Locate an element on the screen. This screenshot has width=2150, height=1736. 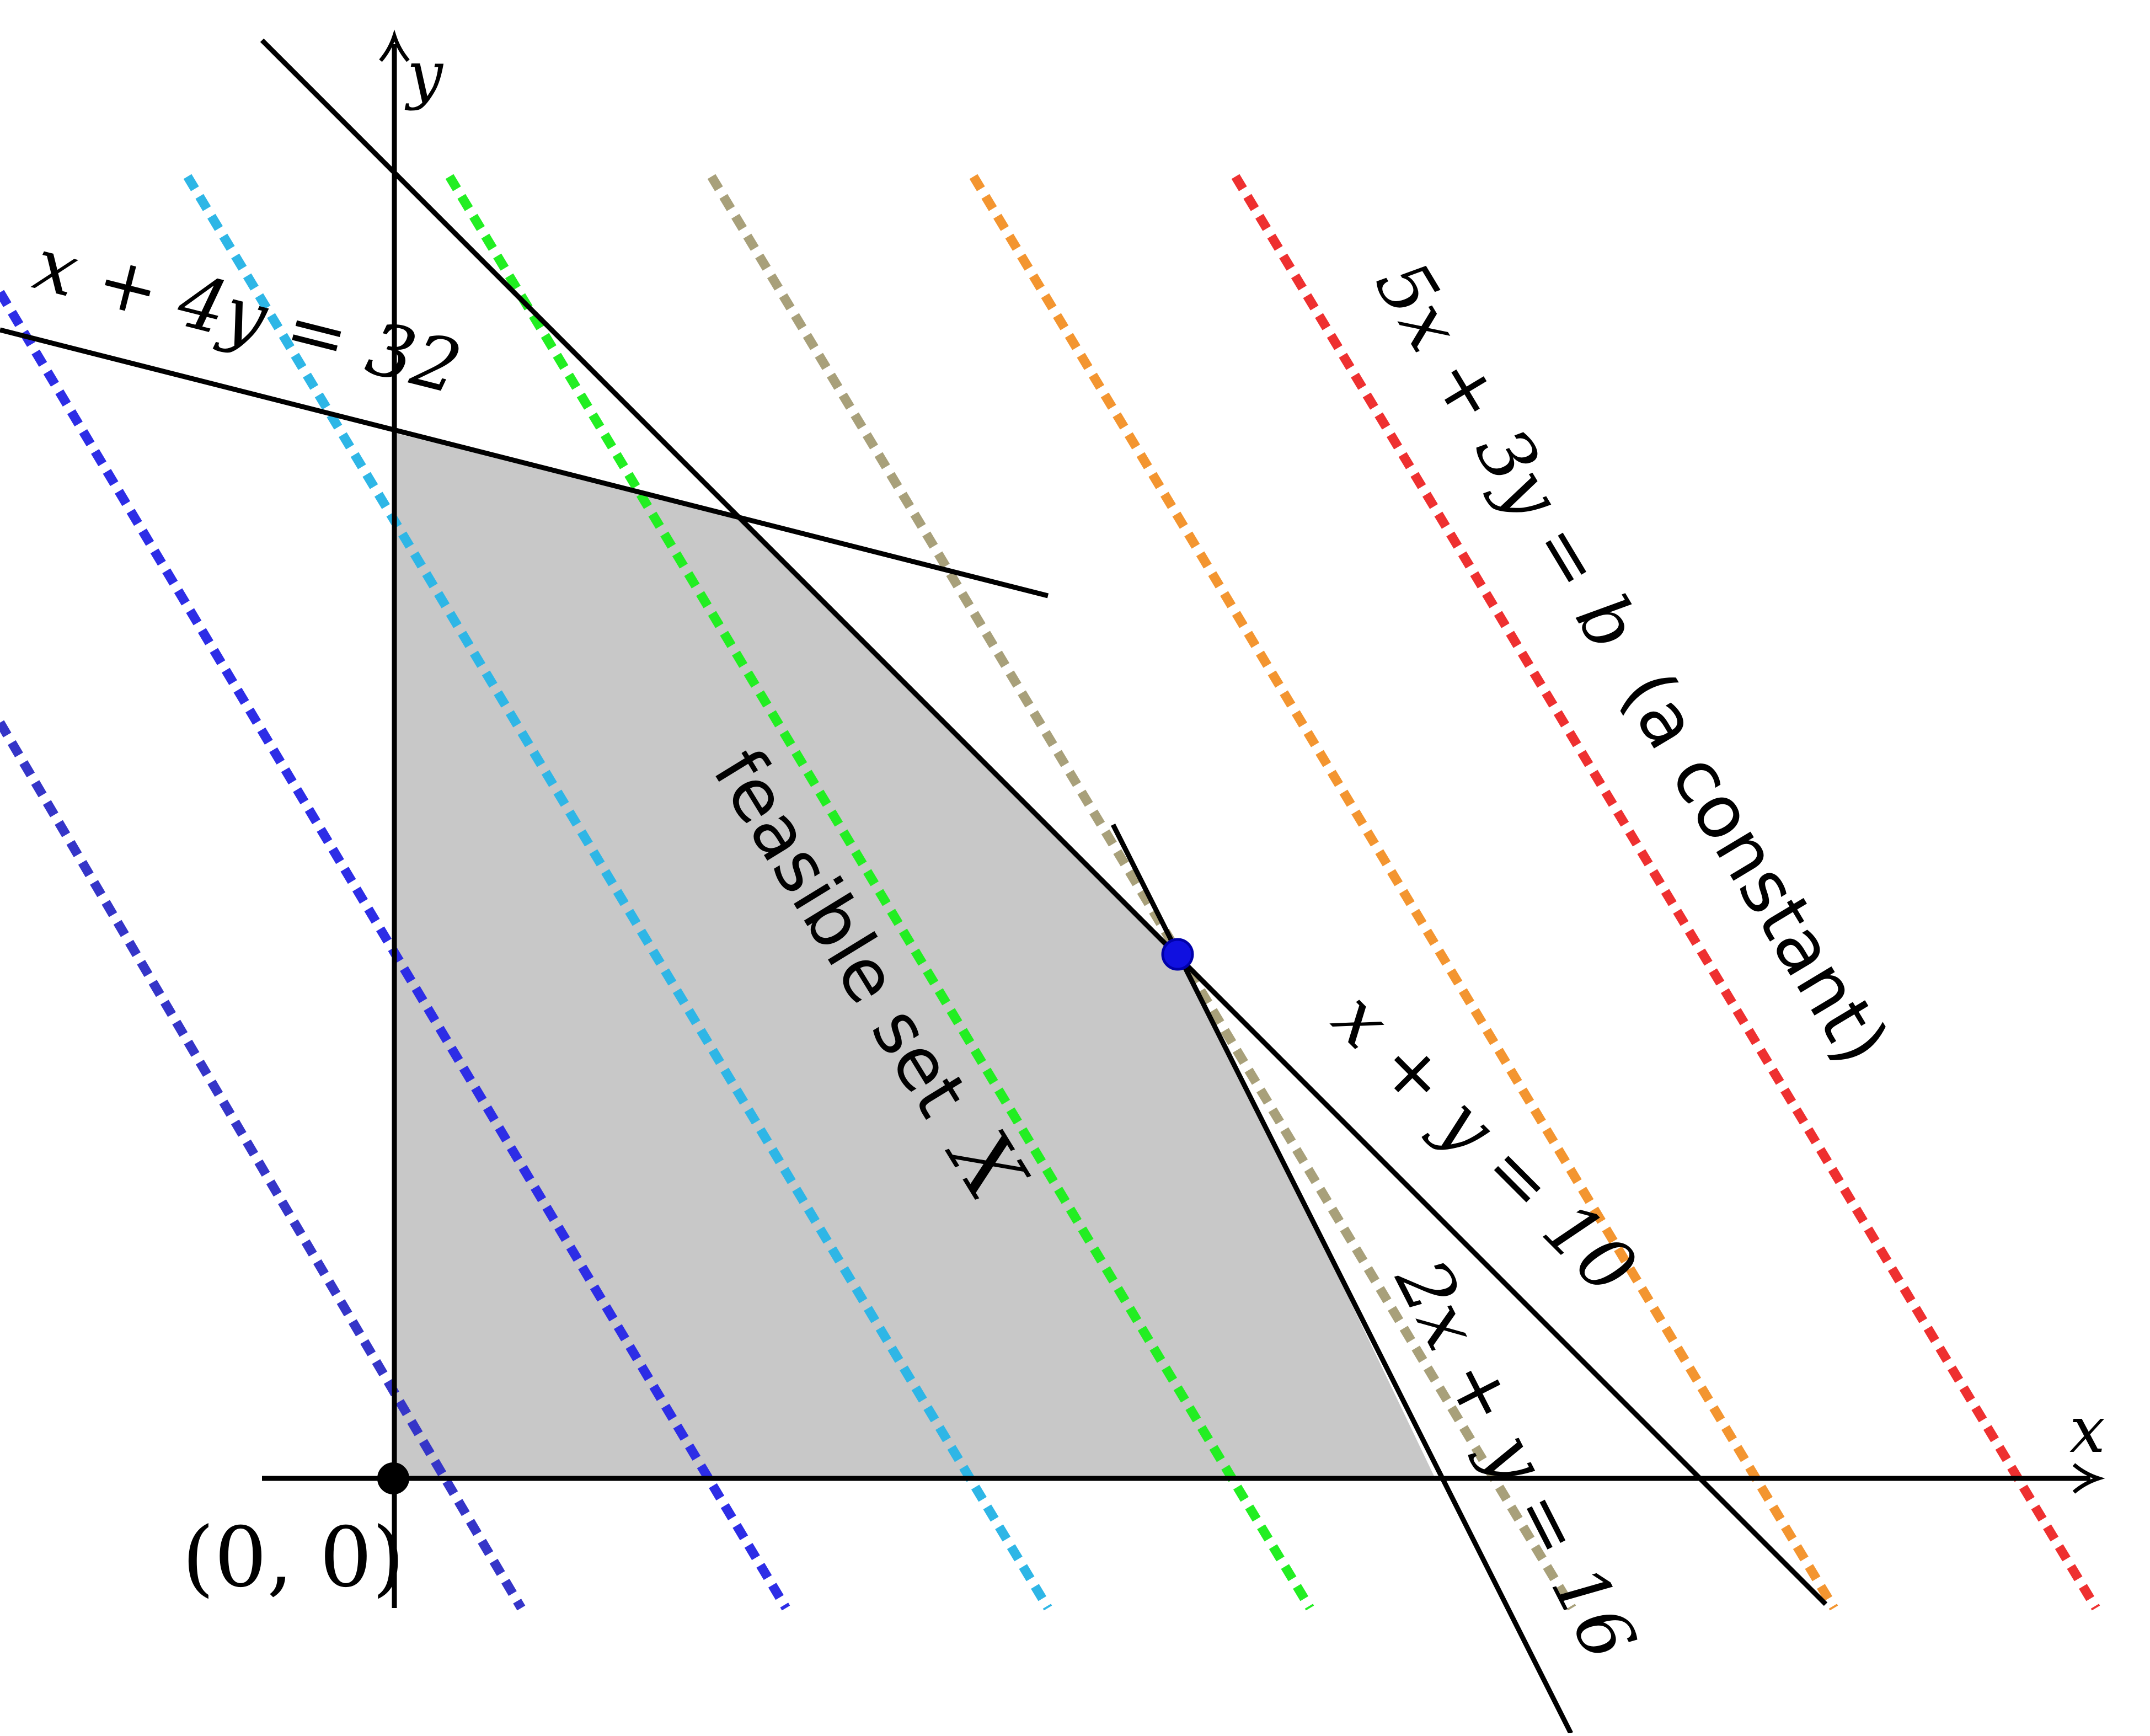
y-axis-label: y is located at coordinates (424, 75).